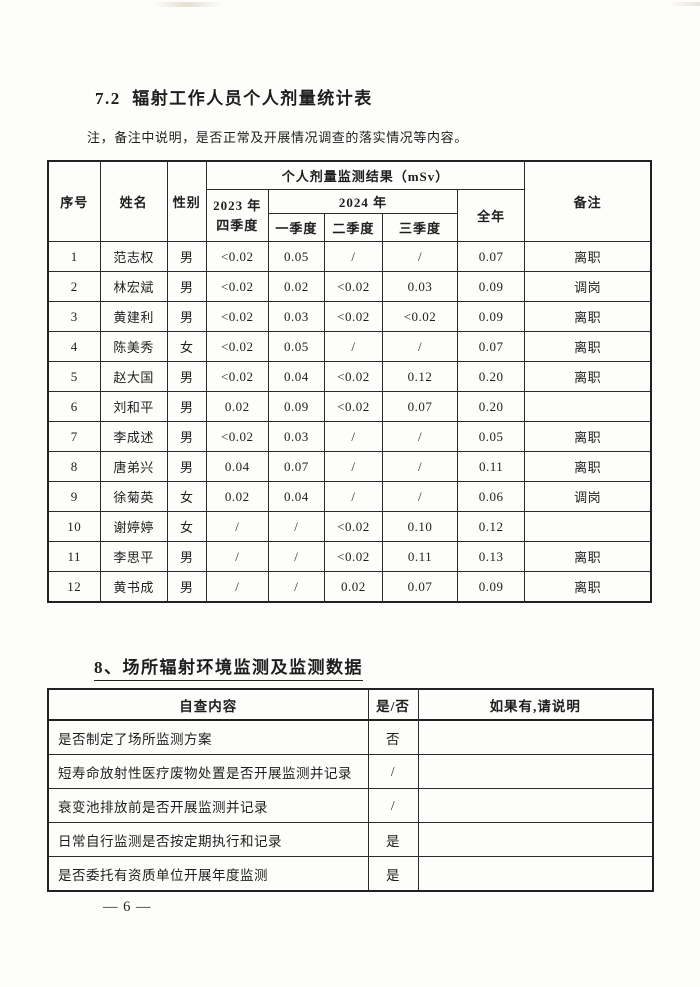 Image resolution: width=700 pixels, height=987 pixels. I want to click on table-row: 1 范志权男 <0.02 0.05//0.07 离职, so click(349, 256).